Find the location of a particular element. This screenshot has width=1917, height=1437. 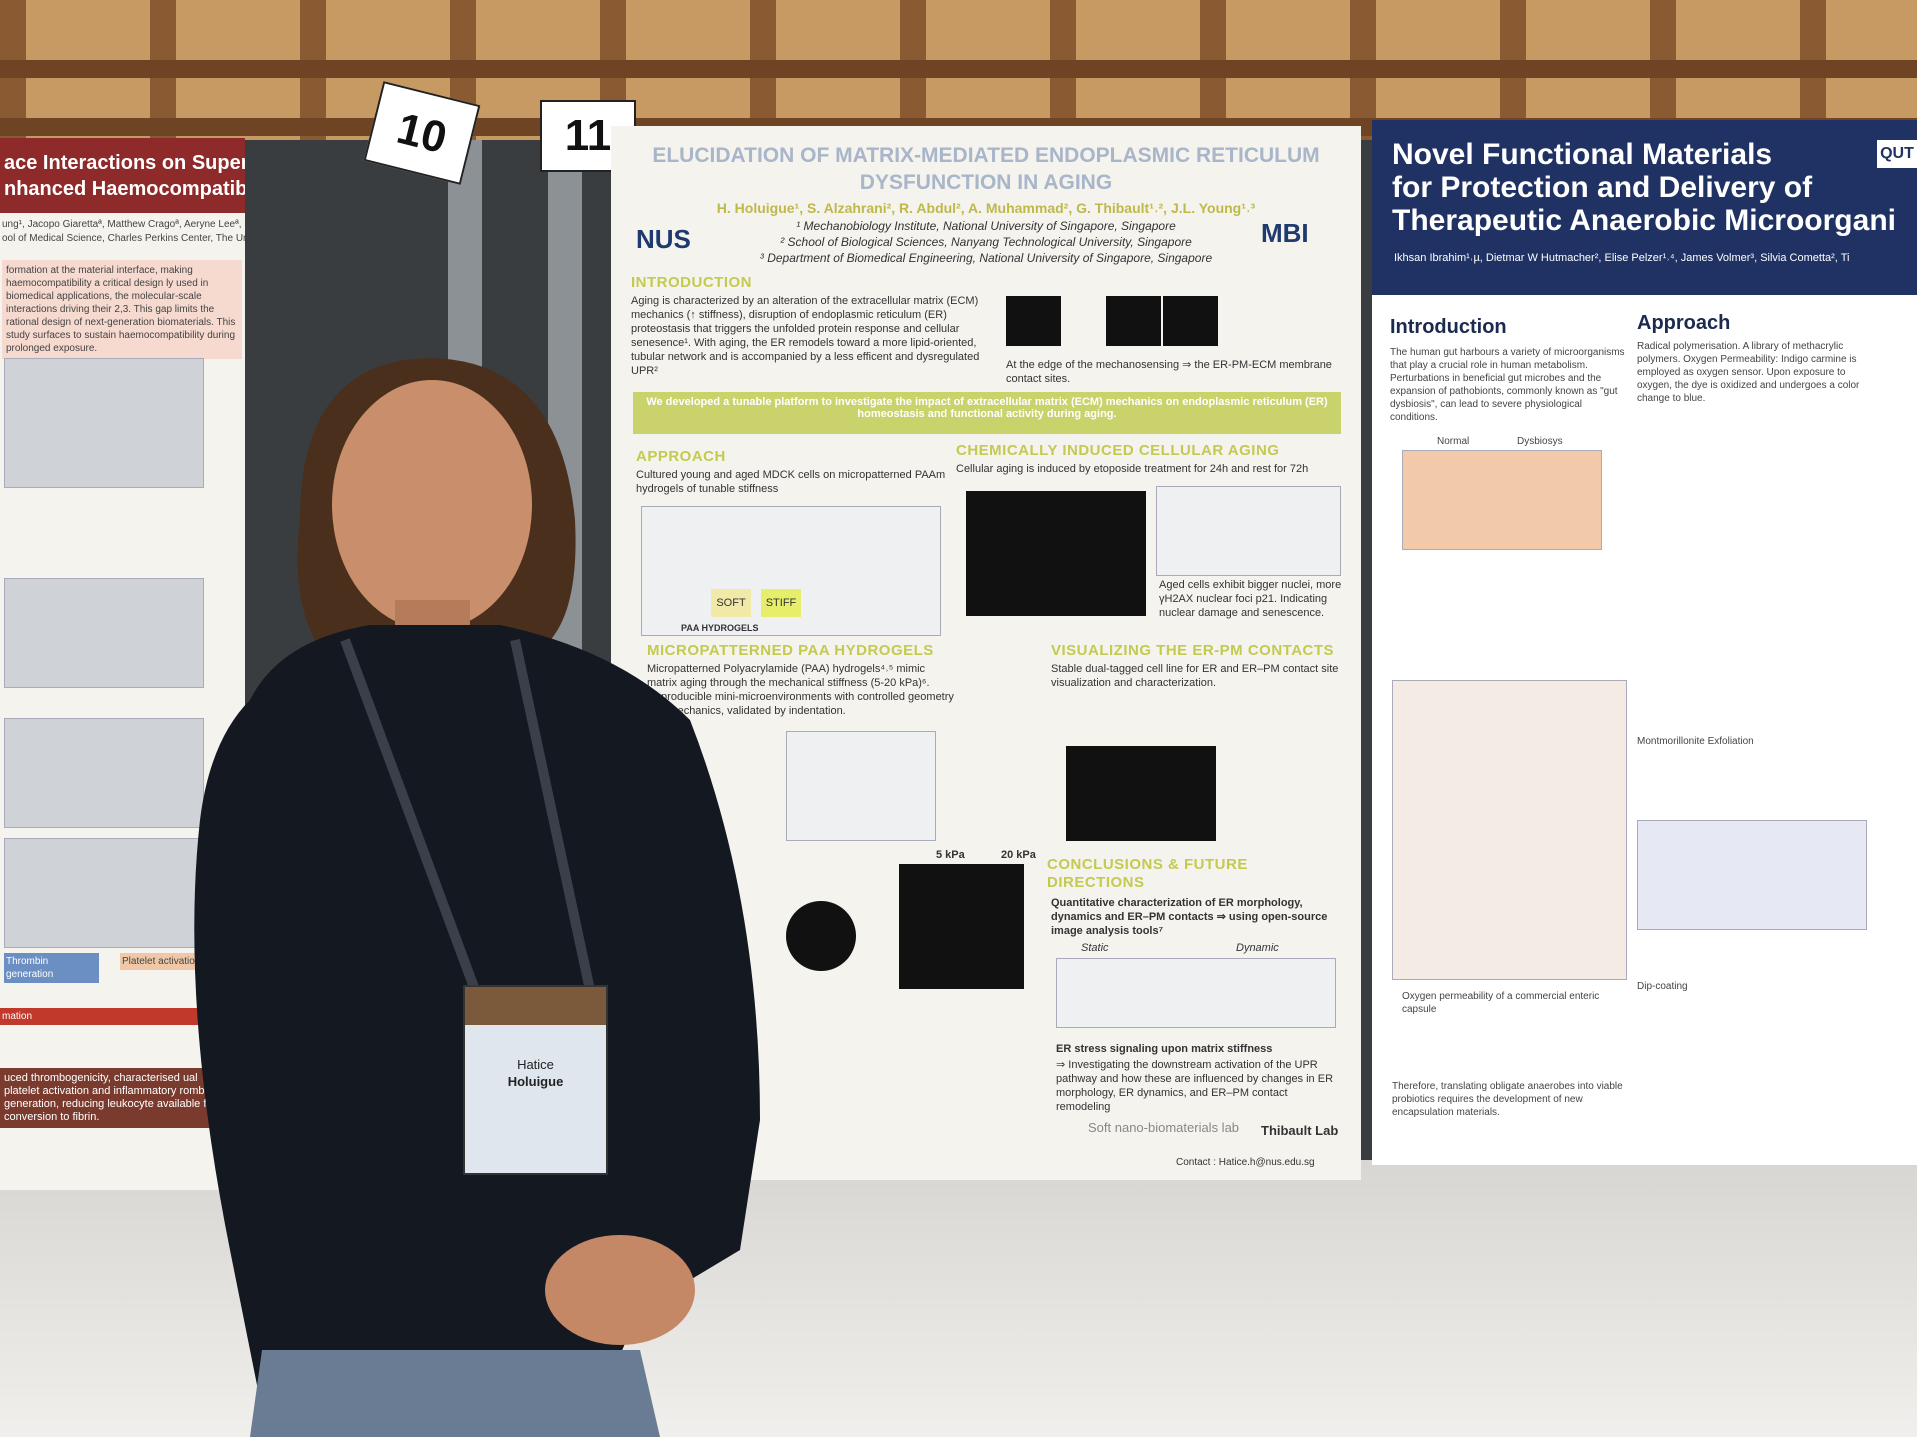

label: Dip-coating is located at coordinates (1662, 986).